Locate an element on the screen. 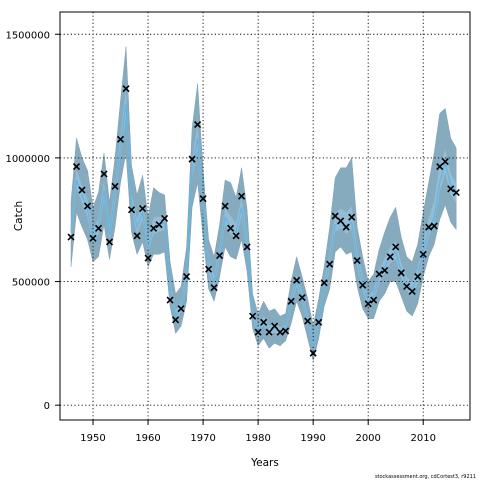  observed-point-1960 is located at coordinates (148, 258).